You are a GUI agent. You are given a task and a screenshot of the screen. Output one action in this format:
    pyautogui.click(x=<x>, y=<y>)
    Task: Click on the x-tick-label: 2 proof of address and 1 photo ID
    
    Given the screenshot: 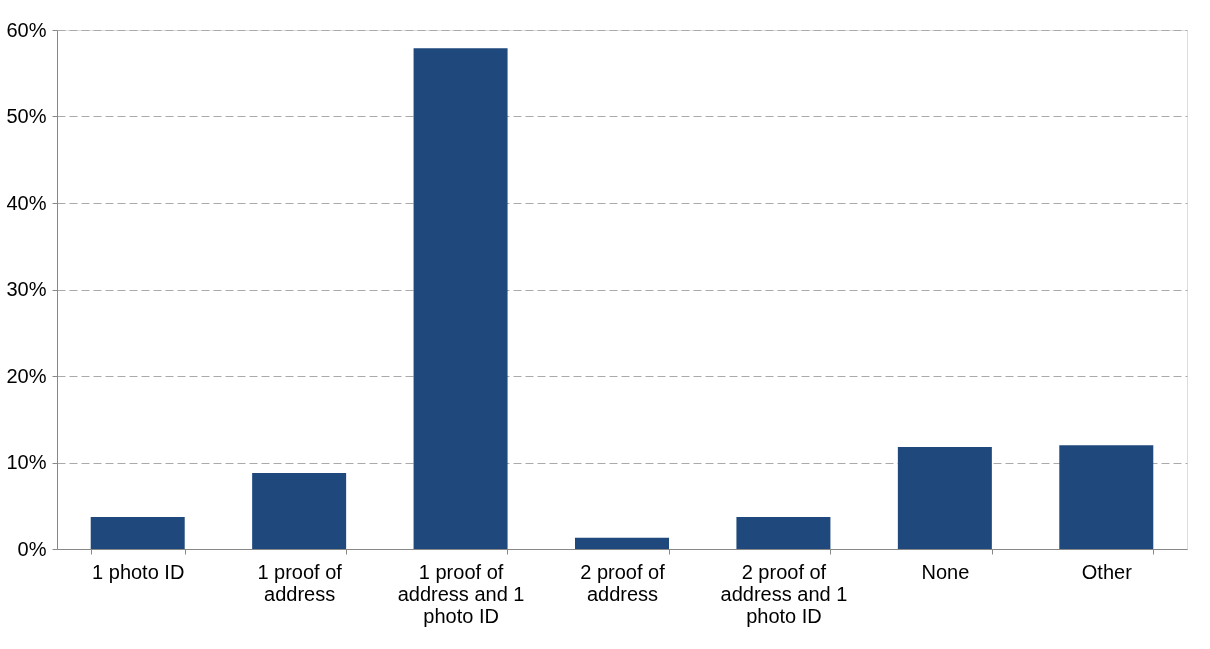 What is the action you would take?
    pyautogui.click(x=784, y=593)
    